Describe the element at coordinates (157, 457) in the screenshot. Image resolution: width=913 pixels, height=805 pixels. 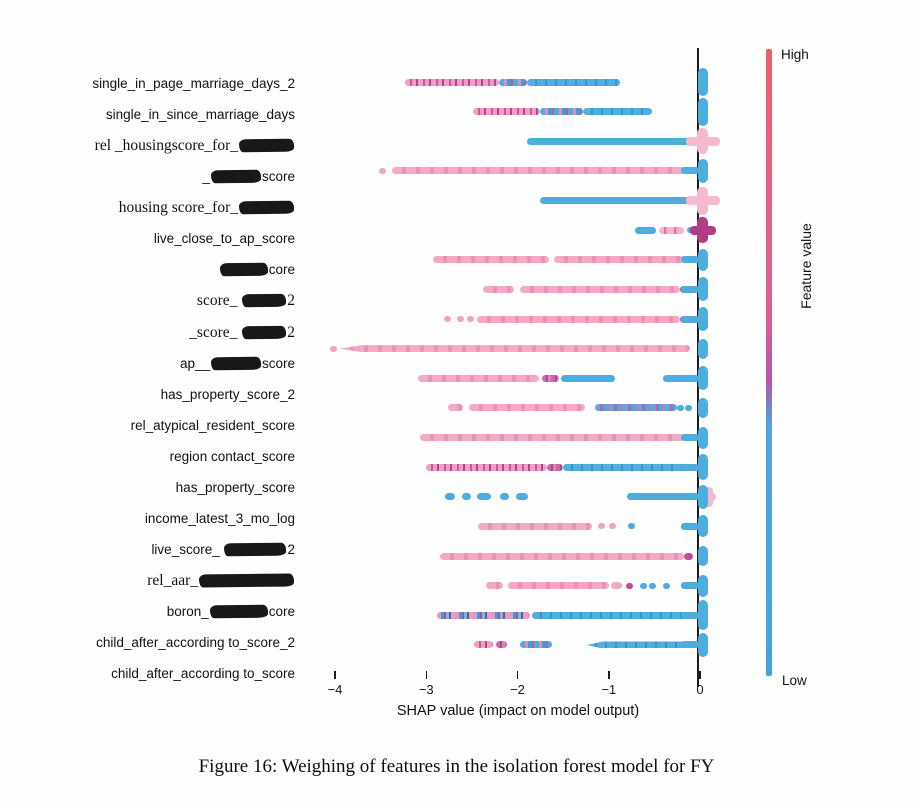
I see `feature-label: region contact_score` at that location.